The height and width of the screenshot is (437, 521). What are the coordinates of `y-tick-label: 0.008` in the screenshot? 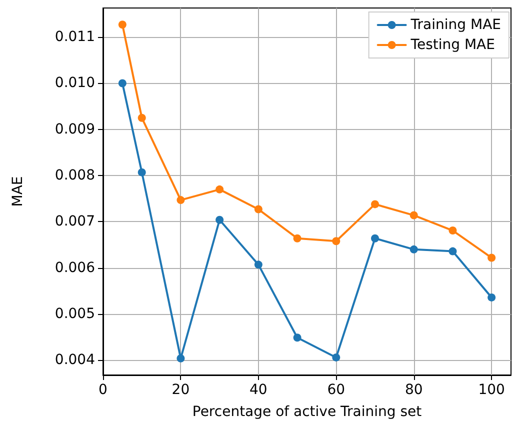 It's located at (74, 176).